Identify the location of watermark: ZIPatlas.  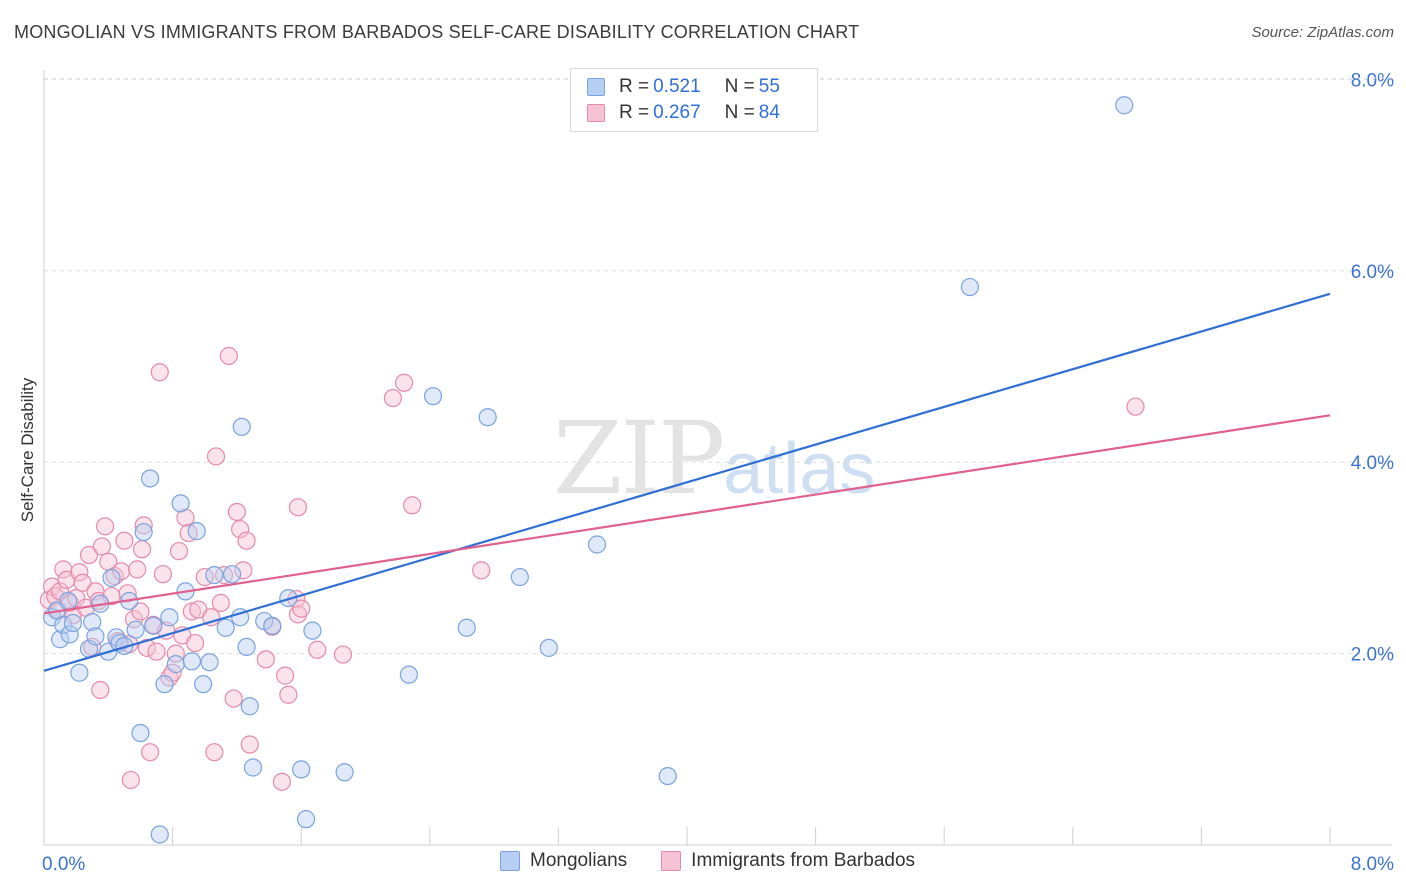
(714, 458).